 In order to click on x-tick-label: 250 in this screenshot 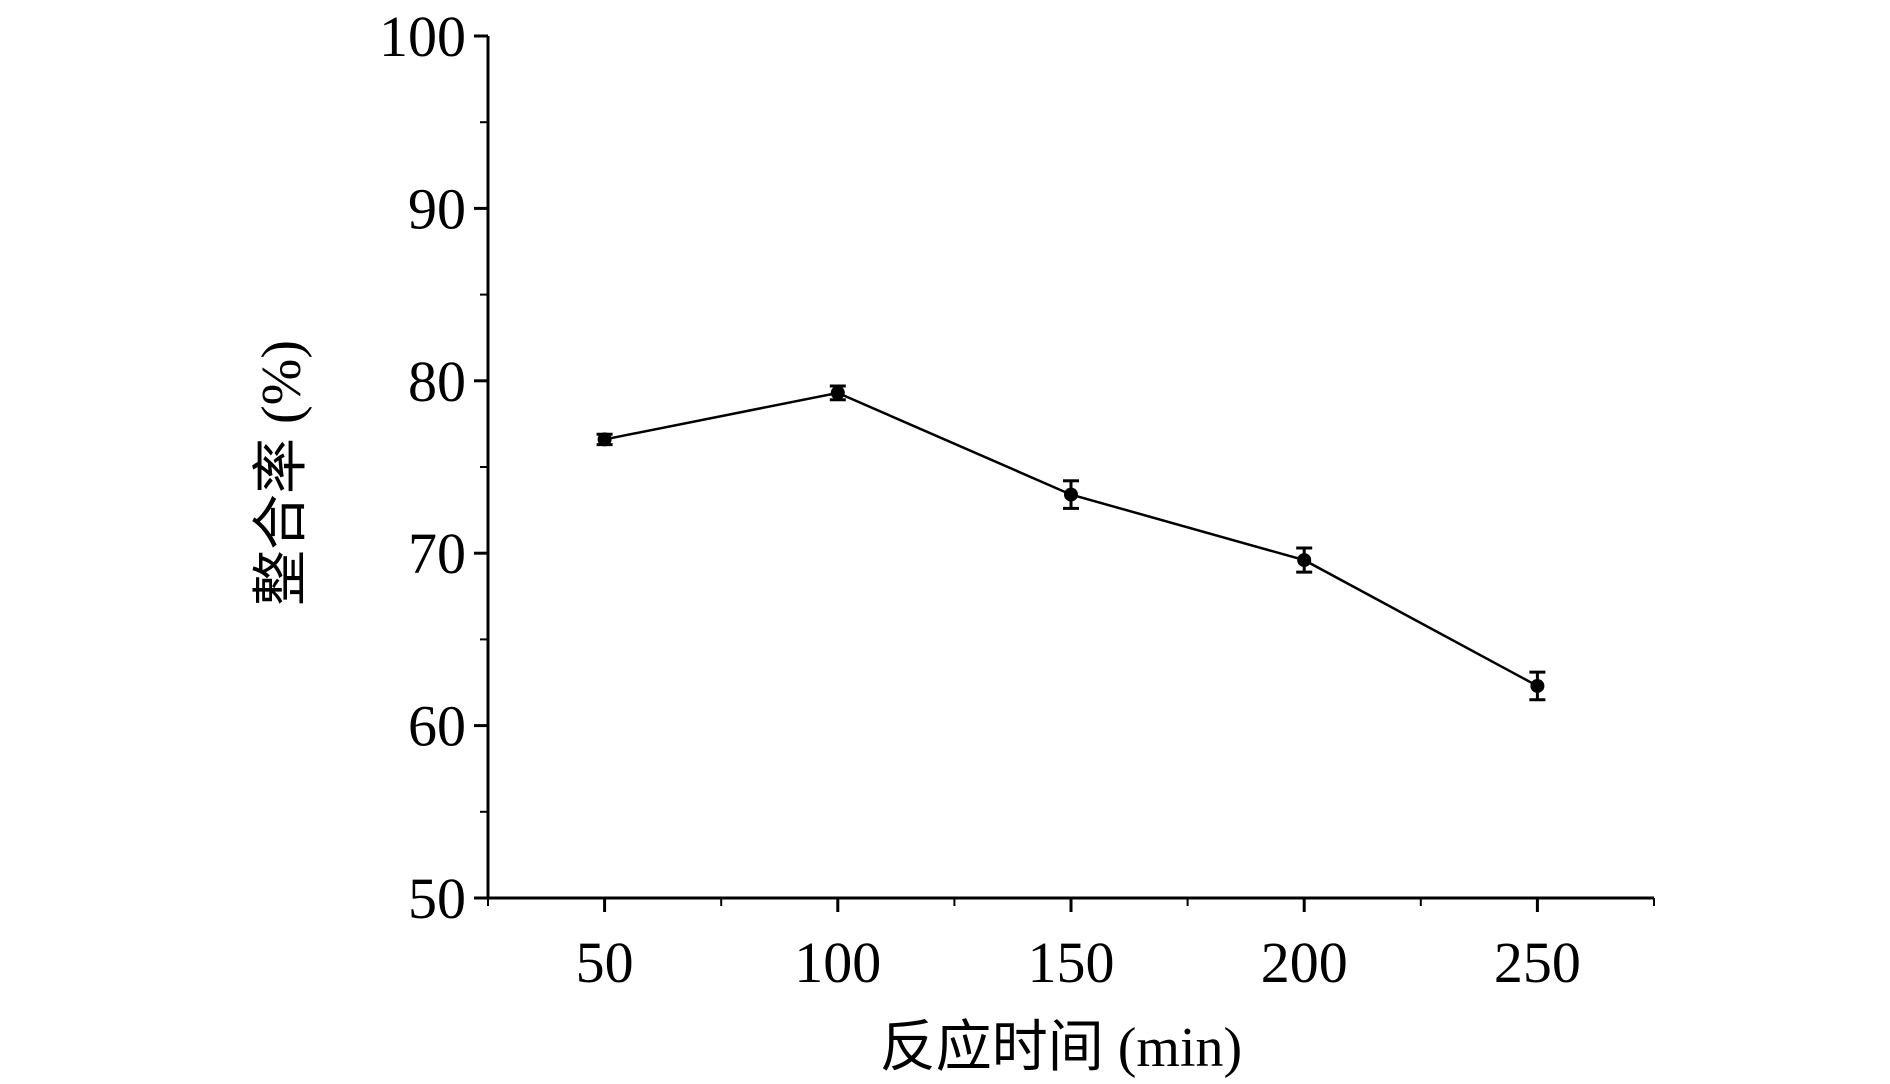, I will do `click(1537, 962)`.